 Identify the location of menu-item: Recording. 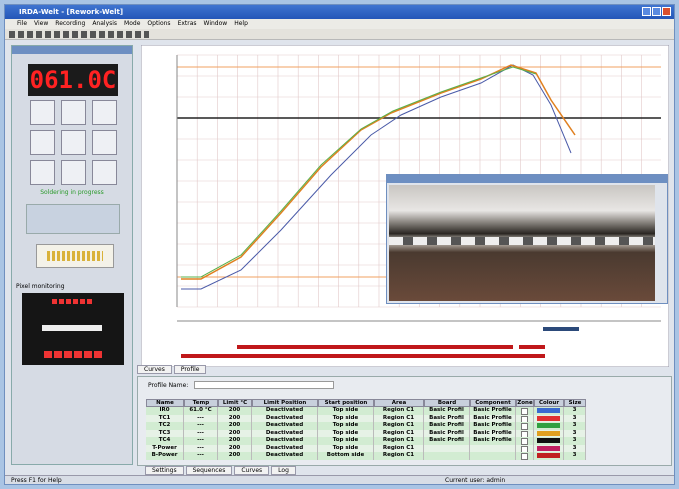
(70, 23).